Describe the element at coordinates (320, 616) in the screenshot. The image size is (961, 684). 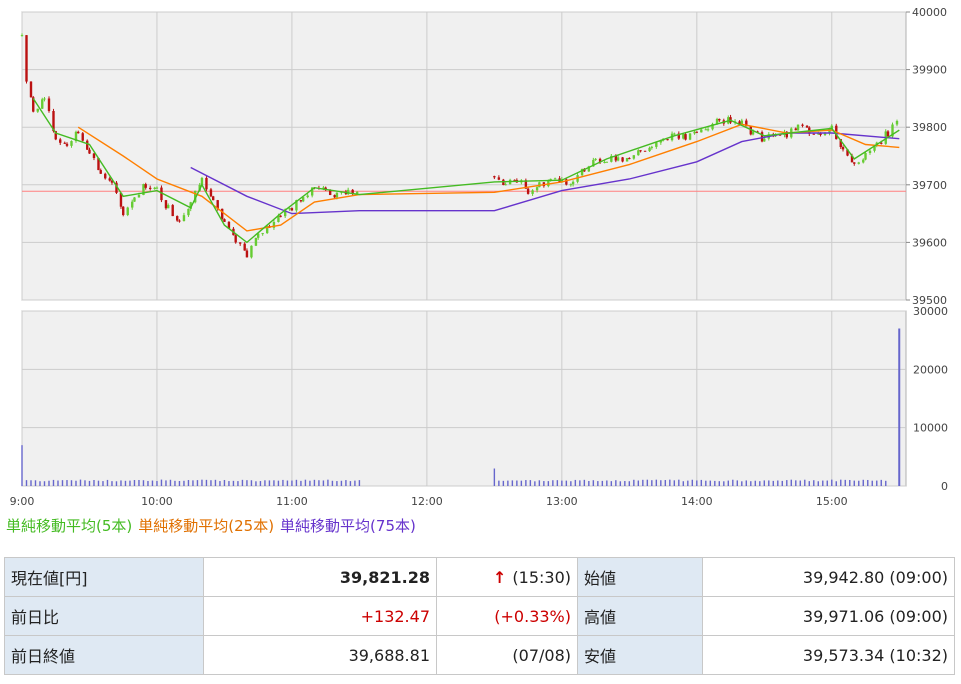
I see `change-value: +132.47` at that location.